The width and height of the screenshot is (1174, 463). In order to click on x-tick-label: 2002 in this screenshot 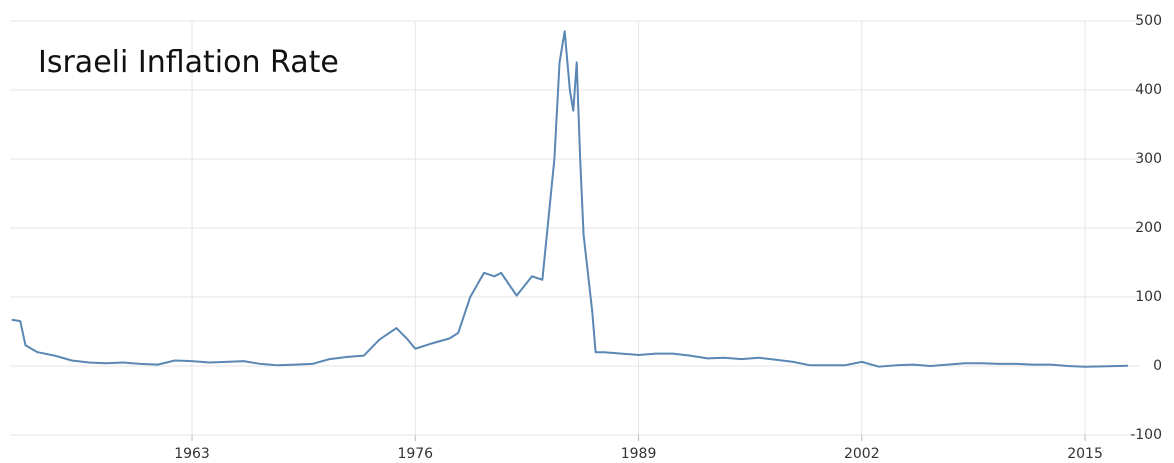, I will do `click(862, 454)`.